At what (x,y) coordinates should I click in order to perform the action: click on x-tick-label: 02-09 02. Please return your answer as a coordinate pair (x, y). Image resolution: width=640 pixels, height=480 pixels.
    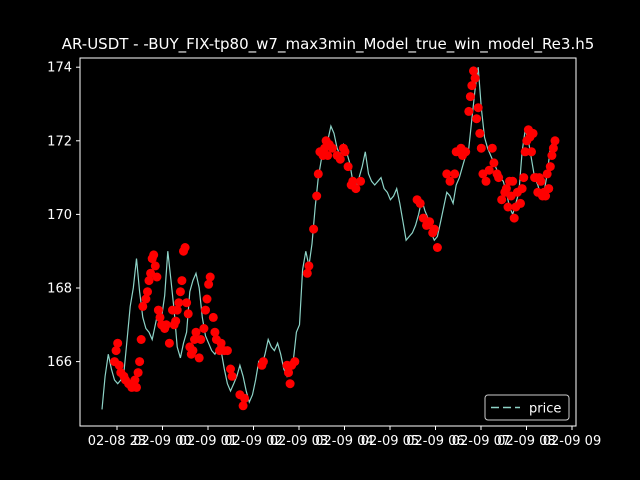
    Looking at the image, I should click on (253, 441).